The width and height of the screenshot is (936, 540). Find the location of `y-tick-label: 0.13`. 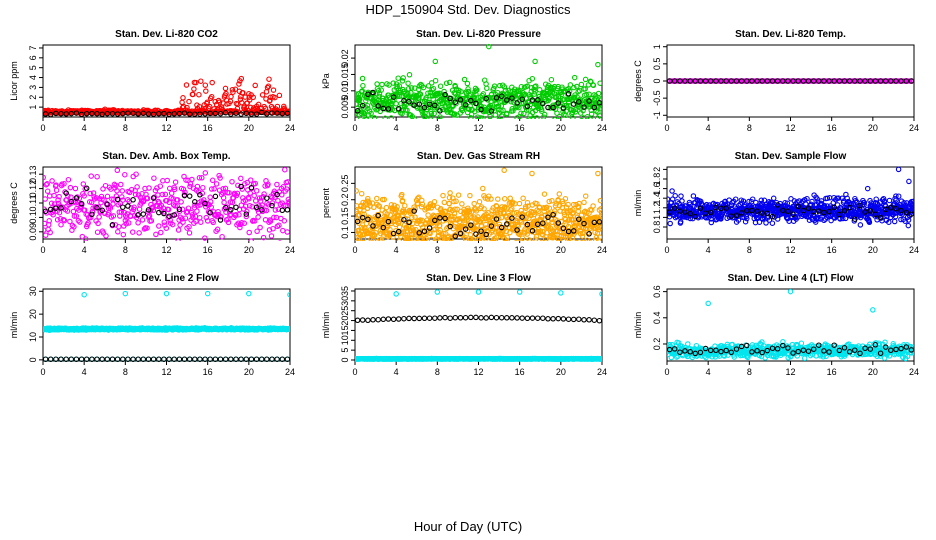

y-tick-label: 0.13 is located at coordinates (33, 174).